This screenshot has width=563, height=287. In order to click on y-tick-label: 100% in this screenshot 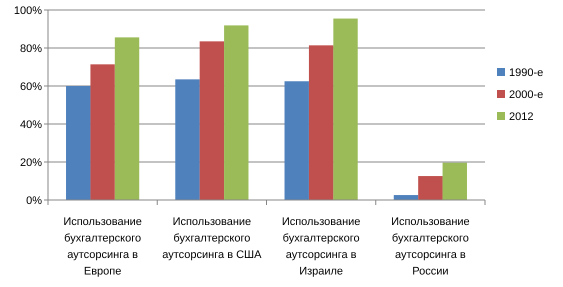, I will do `click(28, 11)`.